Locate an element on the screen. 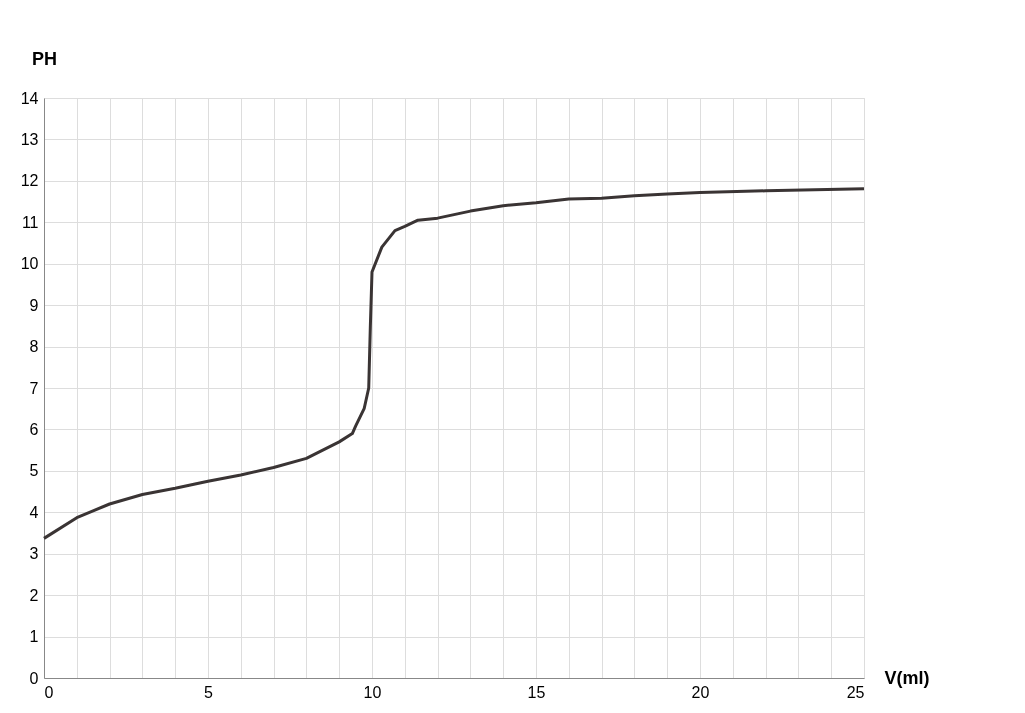  y-tick-label: 12 is located at coordinates (29, 181).